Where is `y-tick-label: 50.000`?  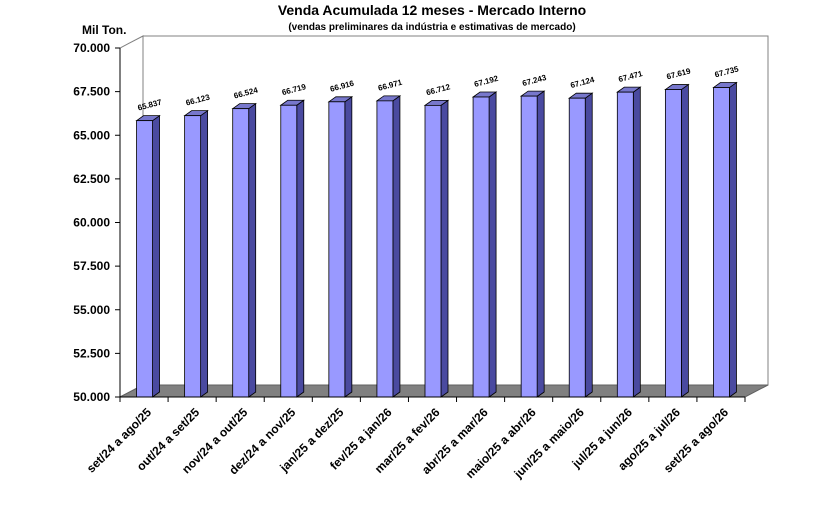 y-tick-label: 50.000 is located at coordinates (91, 397).